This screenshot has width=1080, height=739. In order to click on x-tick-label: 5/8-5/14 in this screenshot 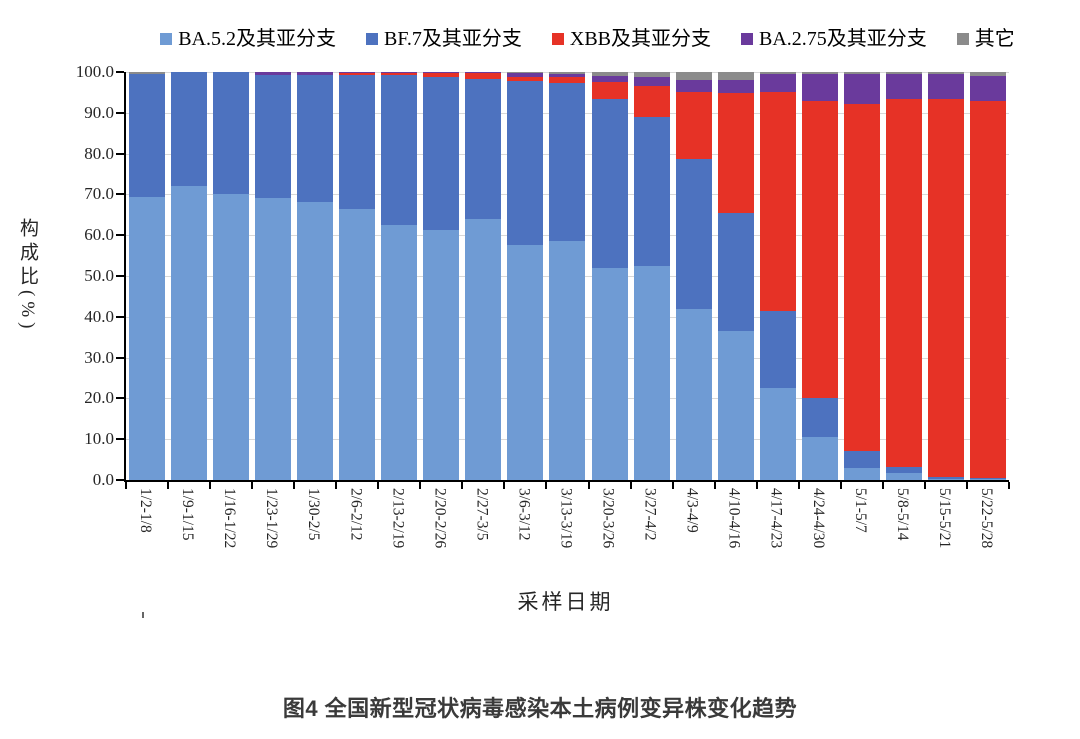, I will do `click(902, 514)`.